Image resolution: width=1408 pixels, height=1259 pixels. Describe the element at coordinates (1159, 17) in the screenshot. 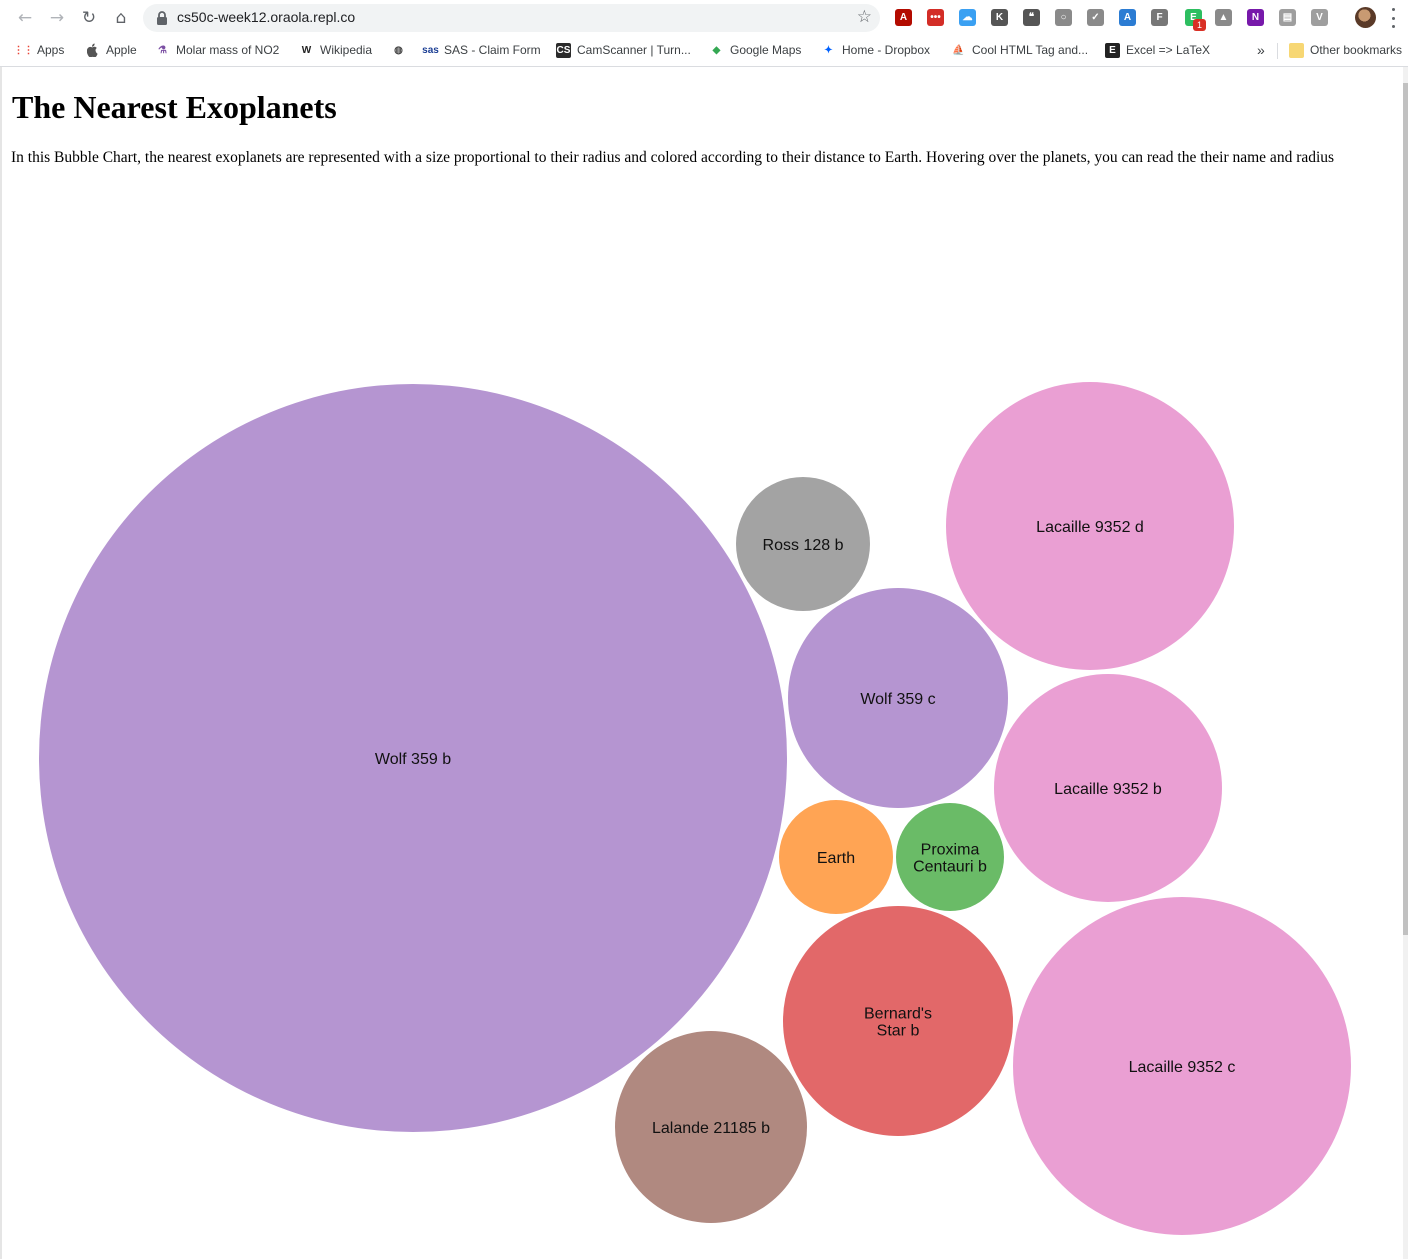

I see `f-extension-icon: F` at that location.